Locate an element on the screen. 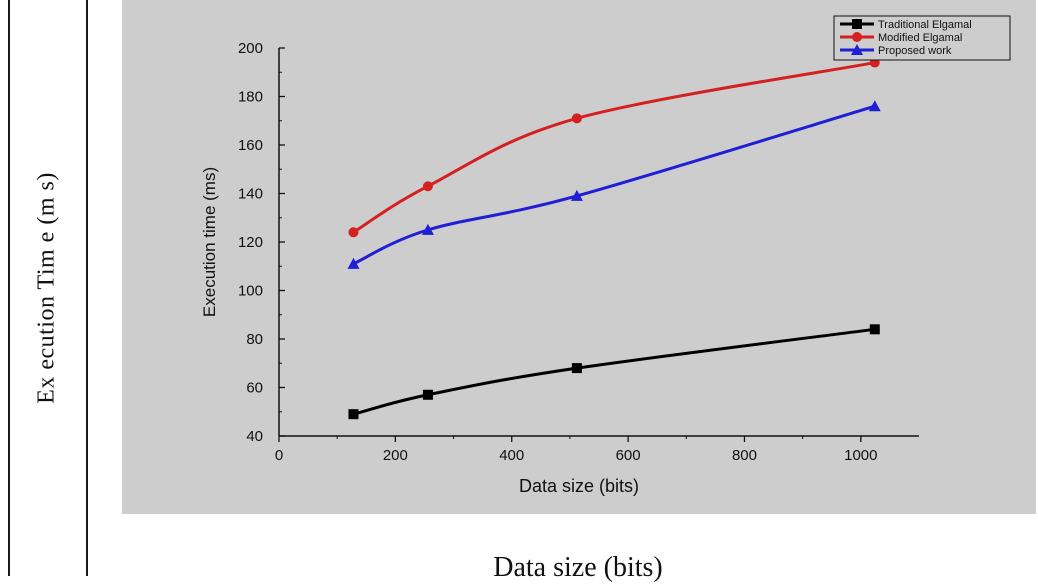 Image resolution: width=1038 pixels, height=584 pixels. series-line-proposed-work is located at coordinates (614, 185).